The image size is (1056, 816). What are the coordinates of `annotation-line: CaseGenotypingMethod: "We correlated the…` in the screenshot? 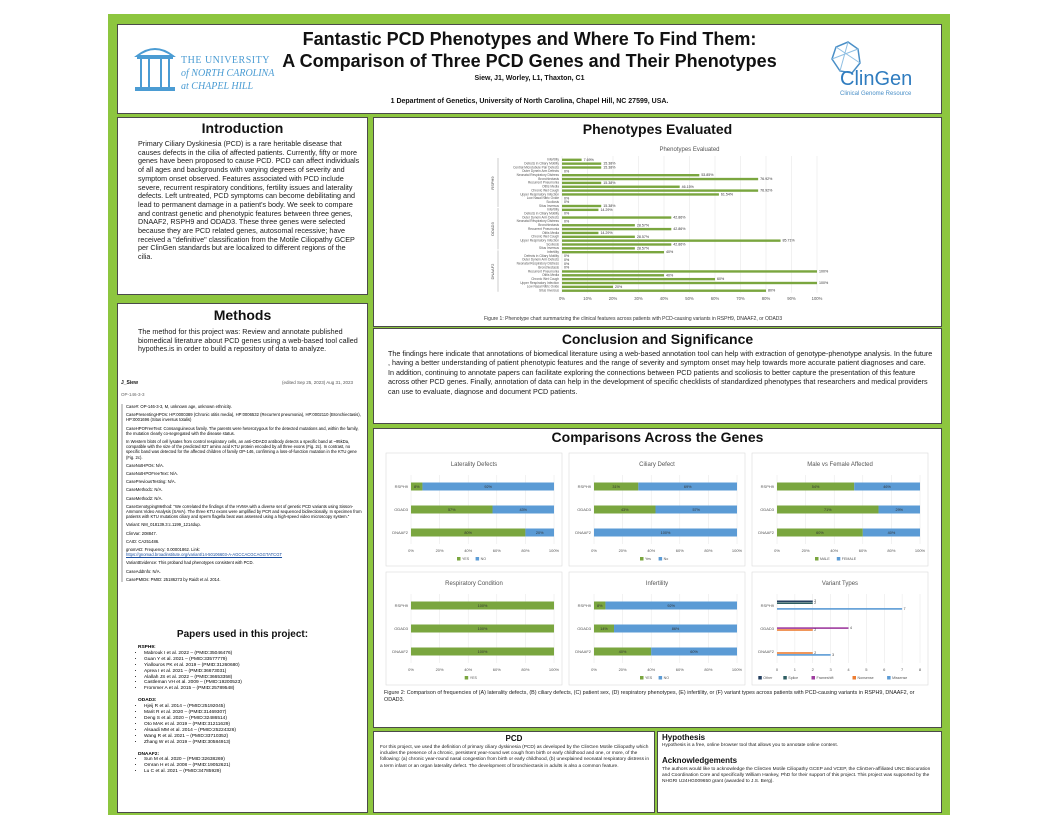 It's located at (244, 511).